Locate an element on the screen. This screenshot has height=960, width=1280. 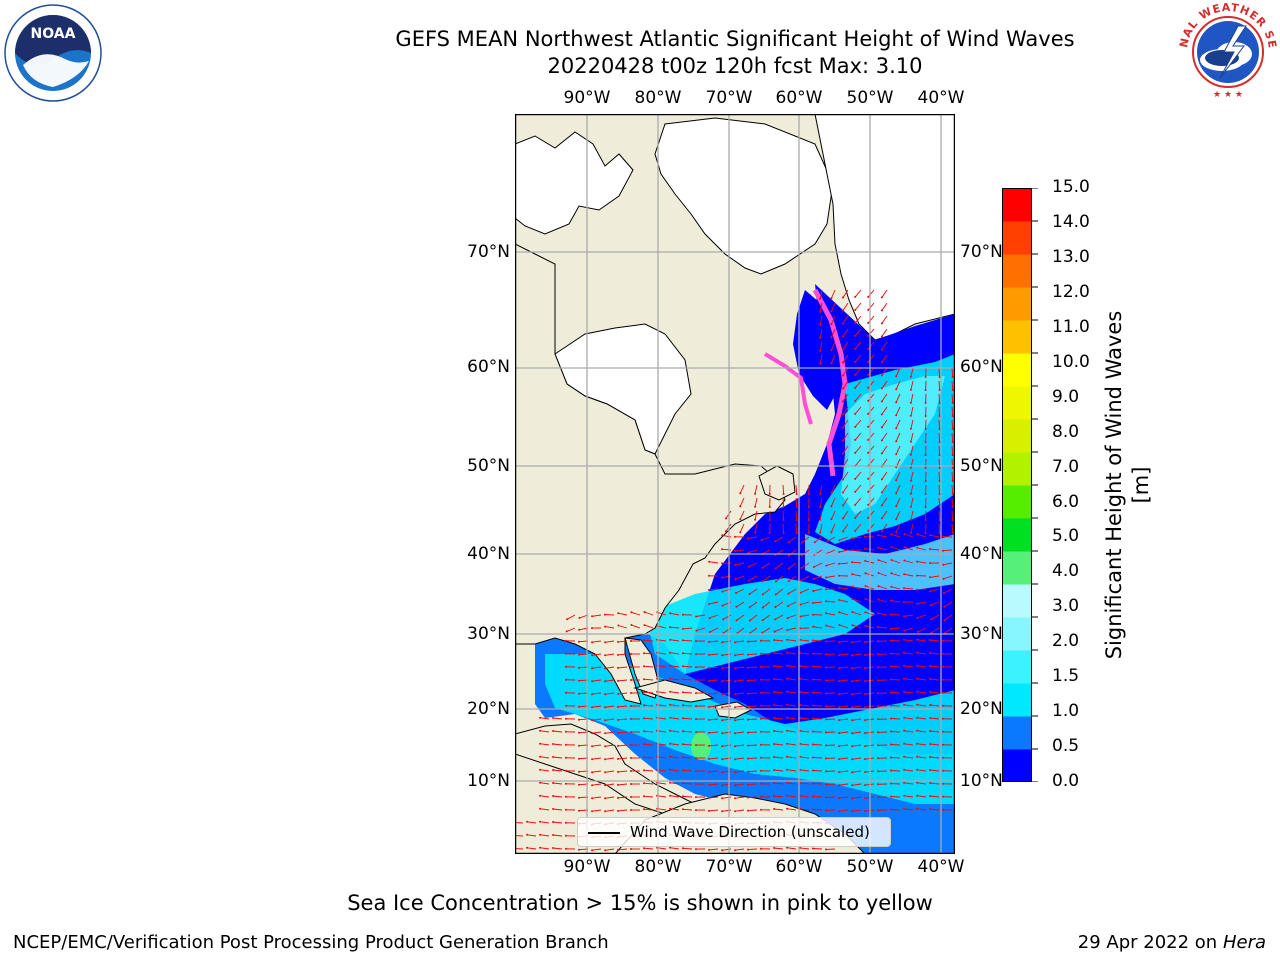
noaa-logo: NOAA is located at coordinates (53, 53).